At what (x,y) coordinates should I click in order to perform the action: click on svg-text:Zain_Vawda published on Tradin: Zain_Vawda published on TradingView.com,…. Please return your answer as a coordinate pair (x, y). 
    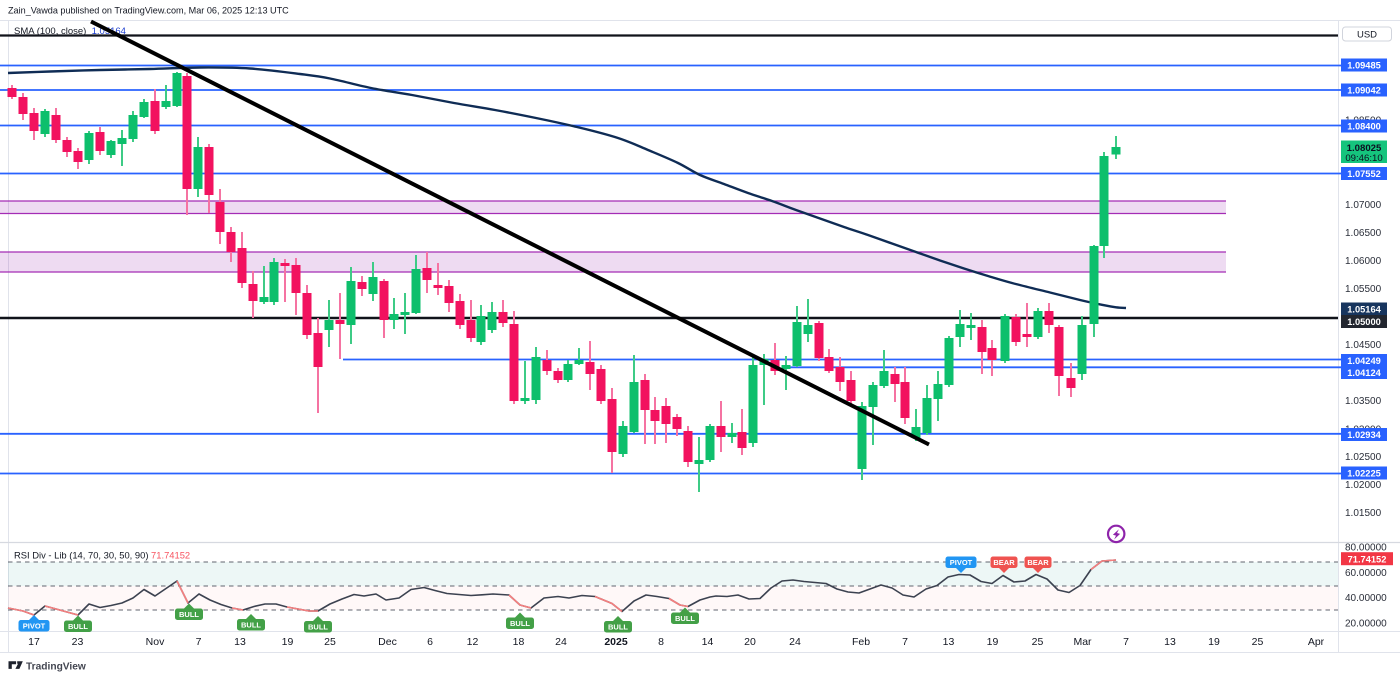
    Looking at the image, I should click on (148, 11).